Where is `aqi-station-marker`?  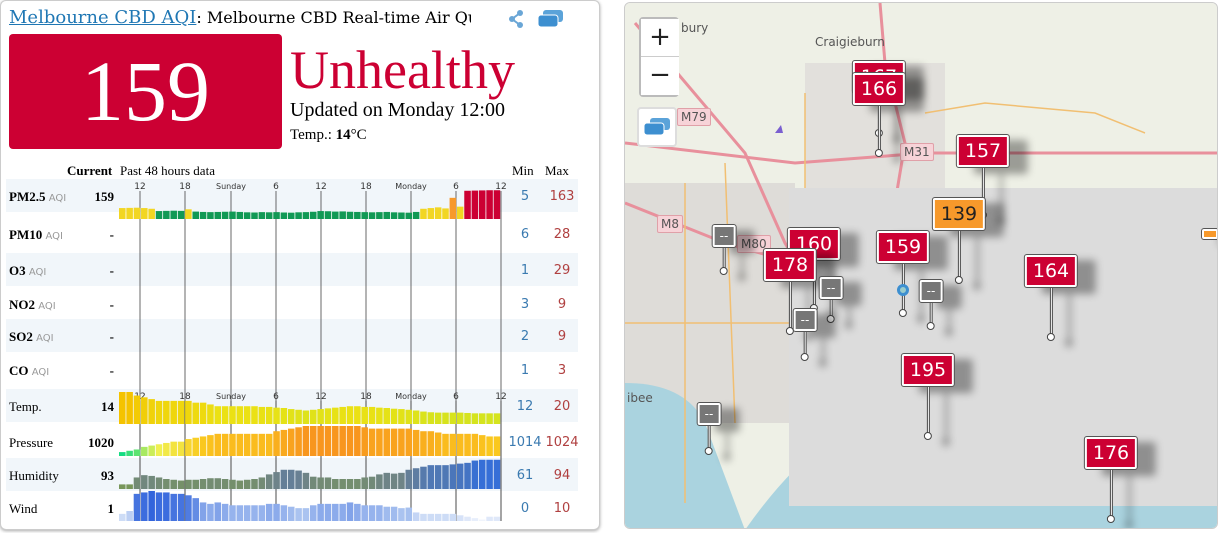
aqi-station-marker is located at coordinates (1209, 234).